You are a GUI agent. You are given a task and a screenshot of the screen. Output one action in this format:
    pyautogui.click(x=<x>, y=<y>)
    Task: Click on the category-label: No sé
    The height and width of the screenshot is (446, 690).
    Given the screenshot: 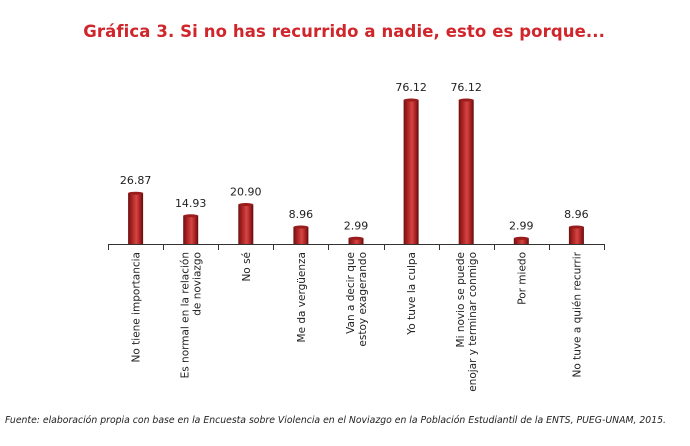 What is the action you would take?
    pyautogui.click(x=247, y=267)
    